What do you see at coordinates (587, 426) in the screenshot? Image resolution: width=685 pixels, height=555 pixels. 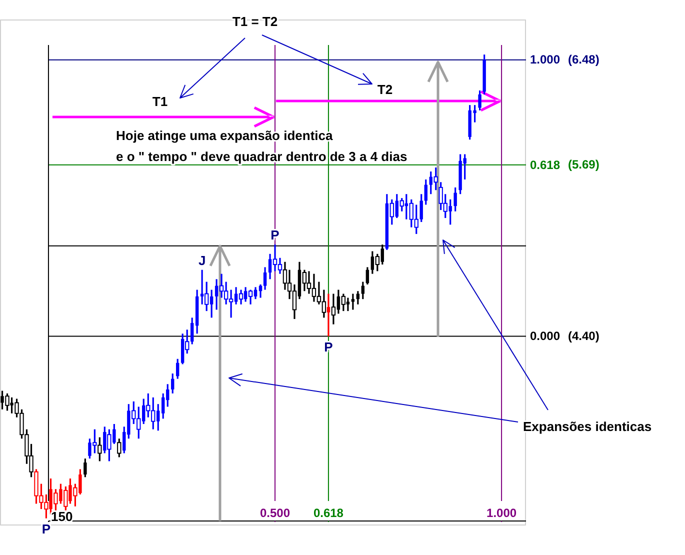 I see `annotation: Expansões identicas` at bounding box center [587, 426].